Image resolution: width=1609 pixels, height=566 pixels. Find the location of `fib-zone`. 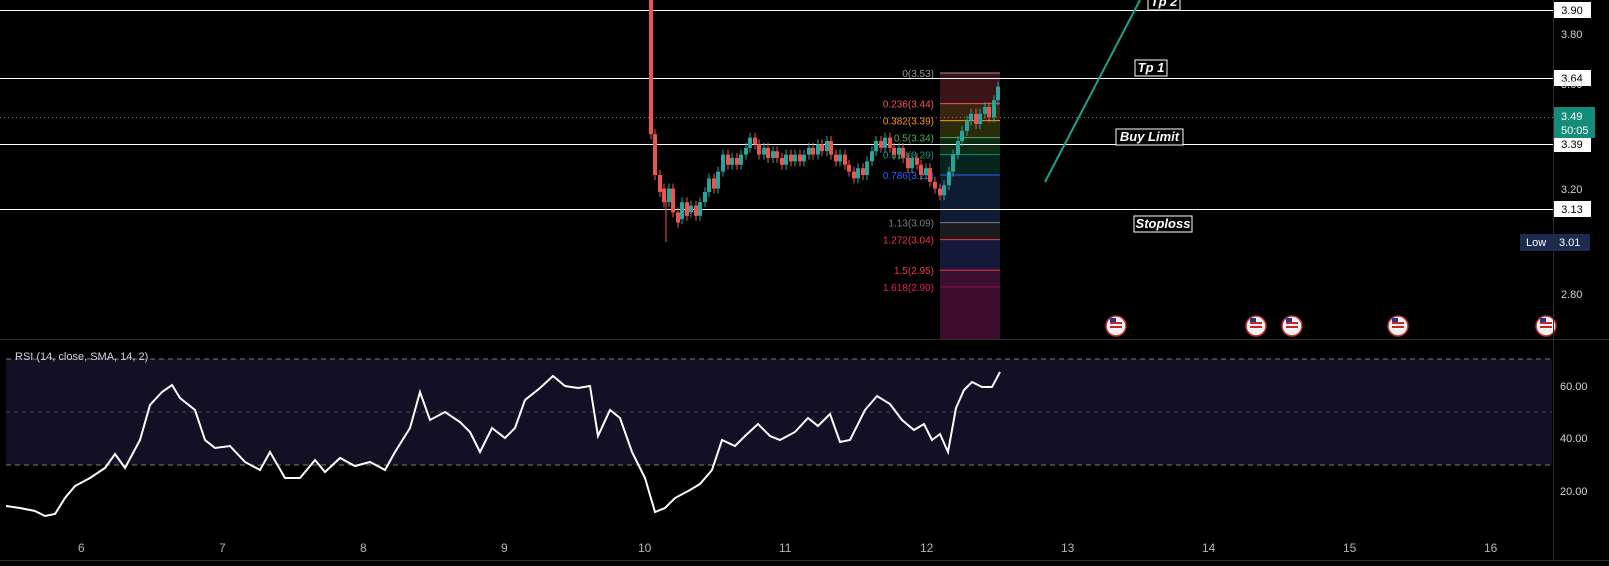

fib-zone is located at coordinates (970, 146).